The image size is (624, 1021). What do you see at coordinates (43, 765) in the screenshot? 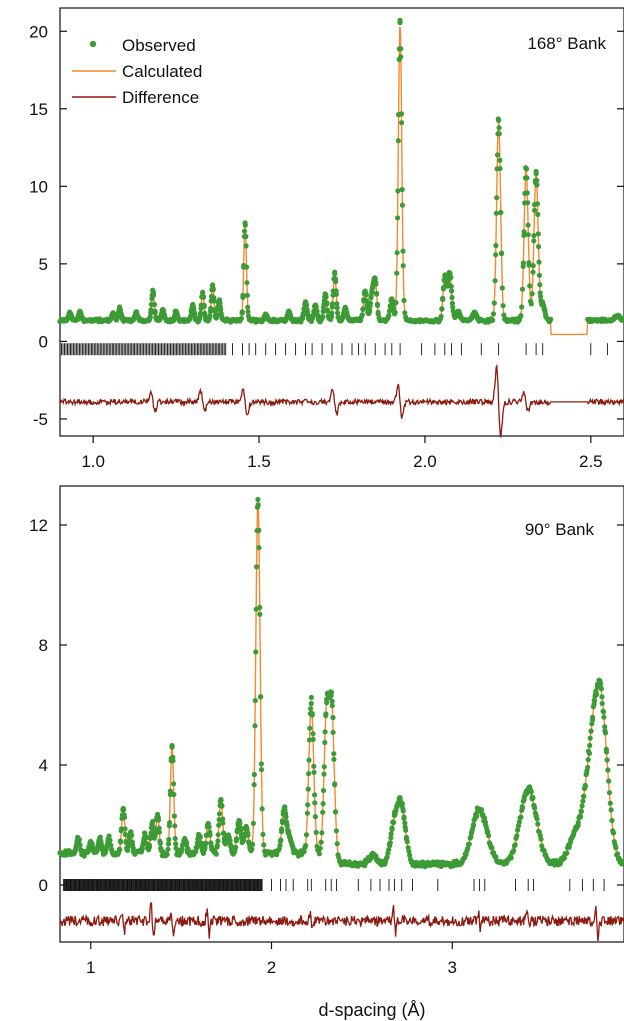
I see `y-tick-label: 4` at bounding box center [43, 765].